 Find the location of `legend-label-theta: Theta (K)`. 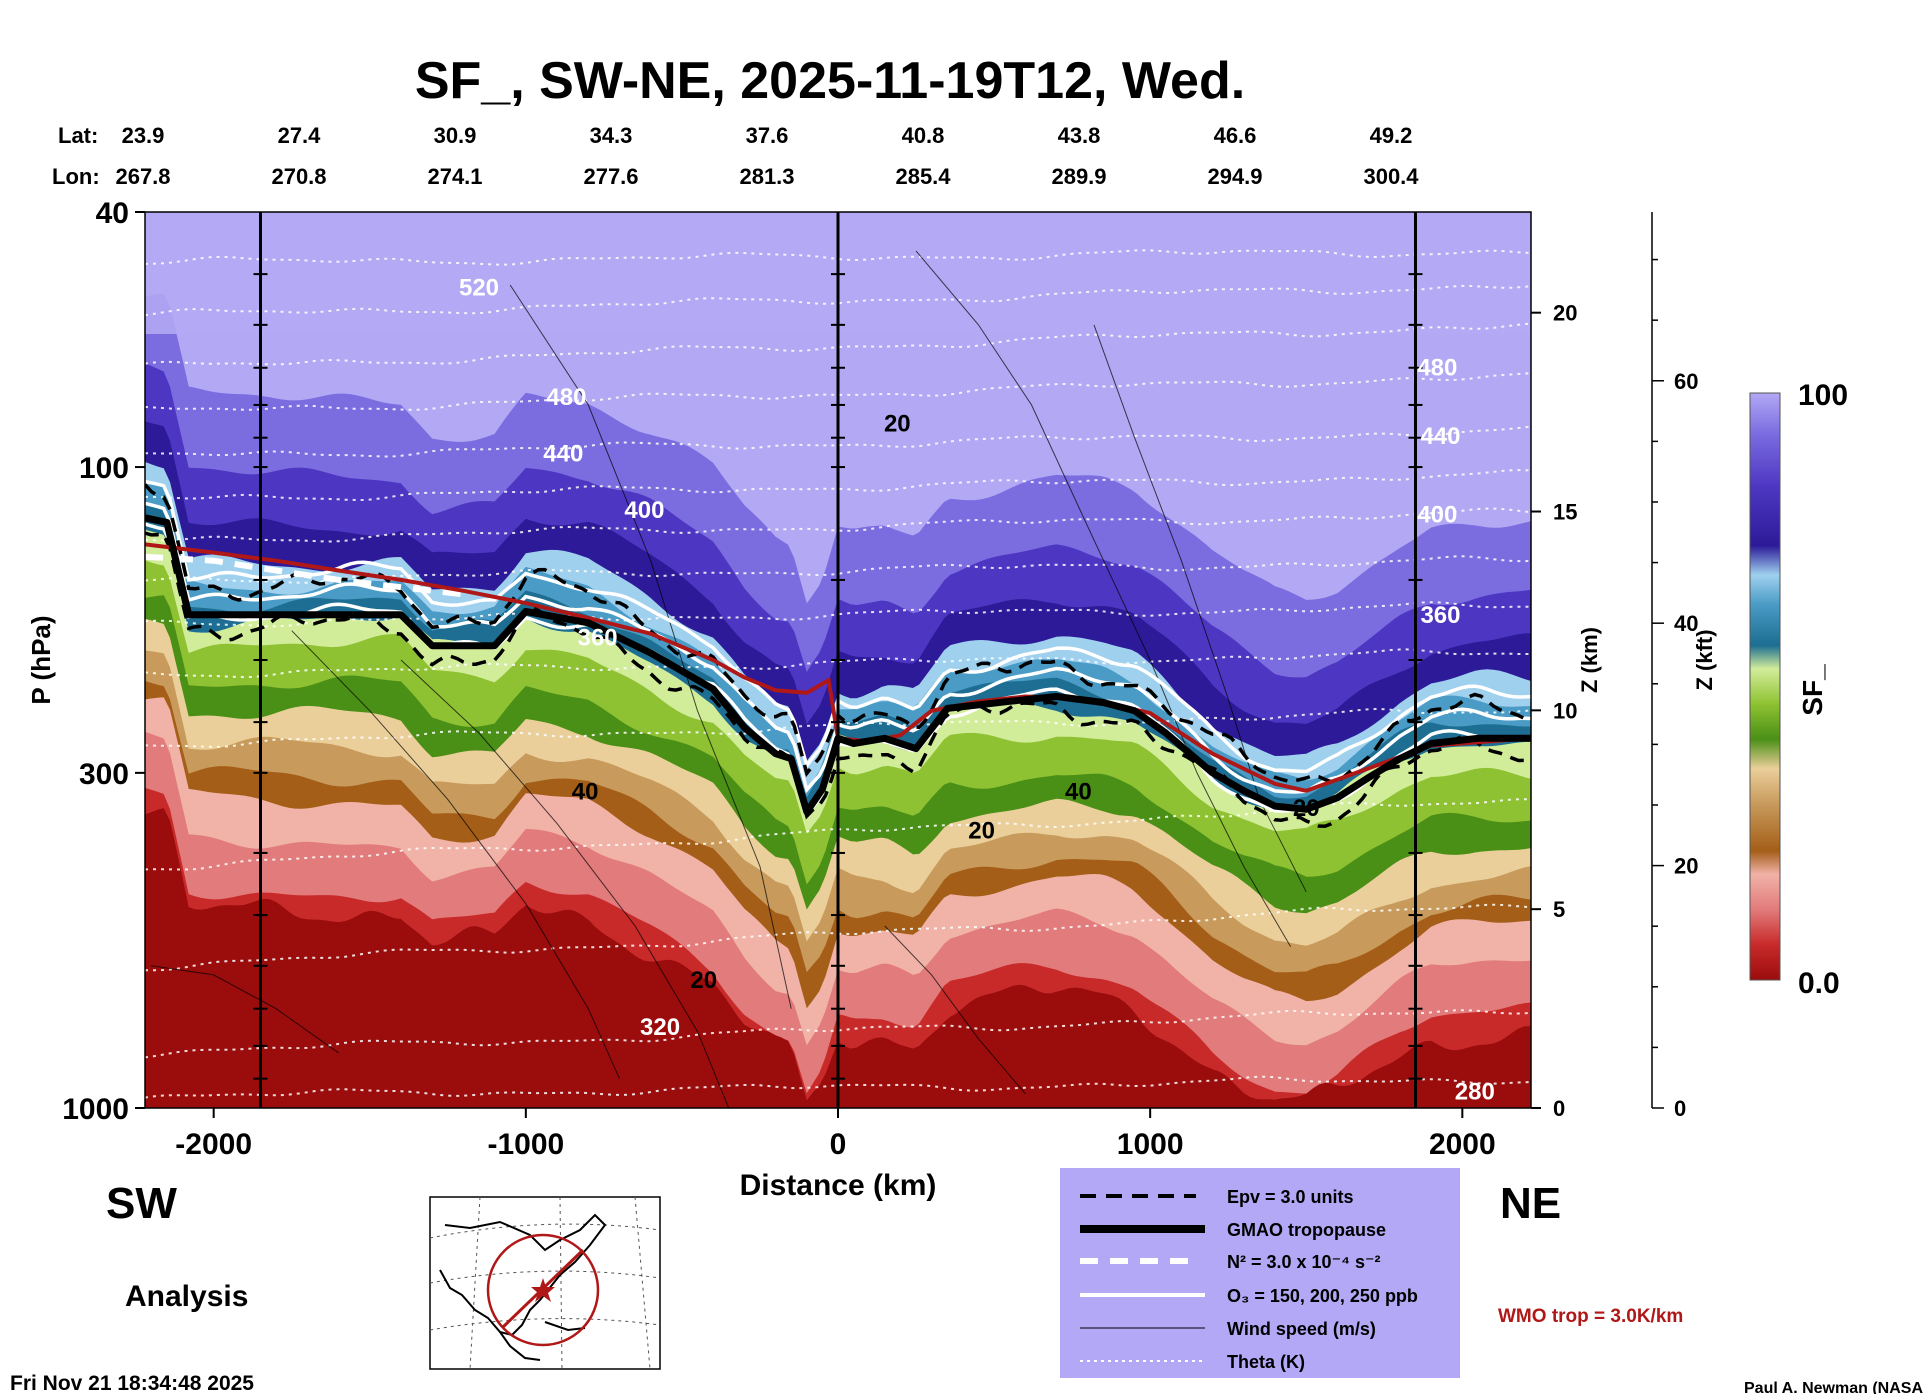

legend-label-theta: Theta (K) is located at coordinates (1266, 1362).